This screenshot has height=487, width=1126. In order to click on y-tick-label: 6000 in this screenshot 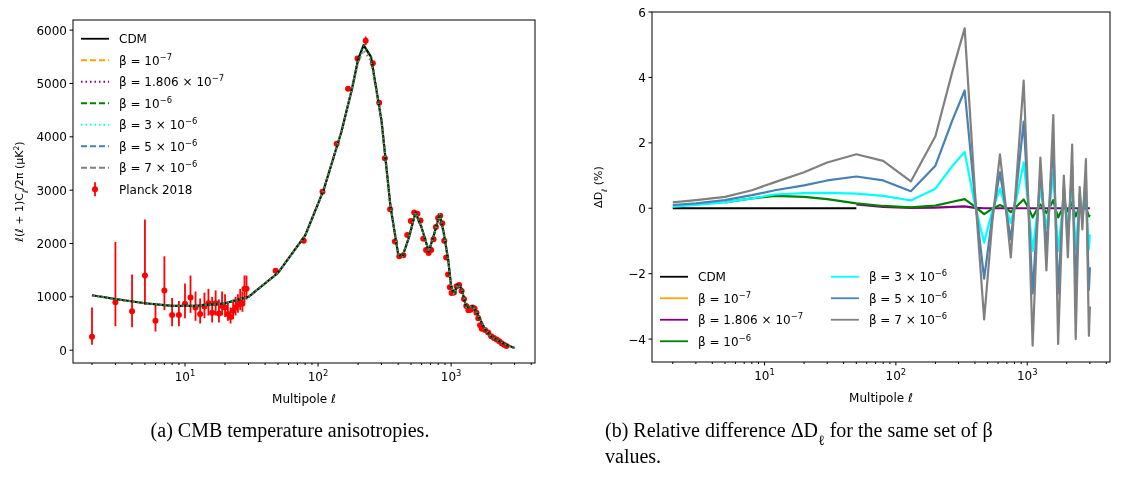, I will do `click(51, 30)`.